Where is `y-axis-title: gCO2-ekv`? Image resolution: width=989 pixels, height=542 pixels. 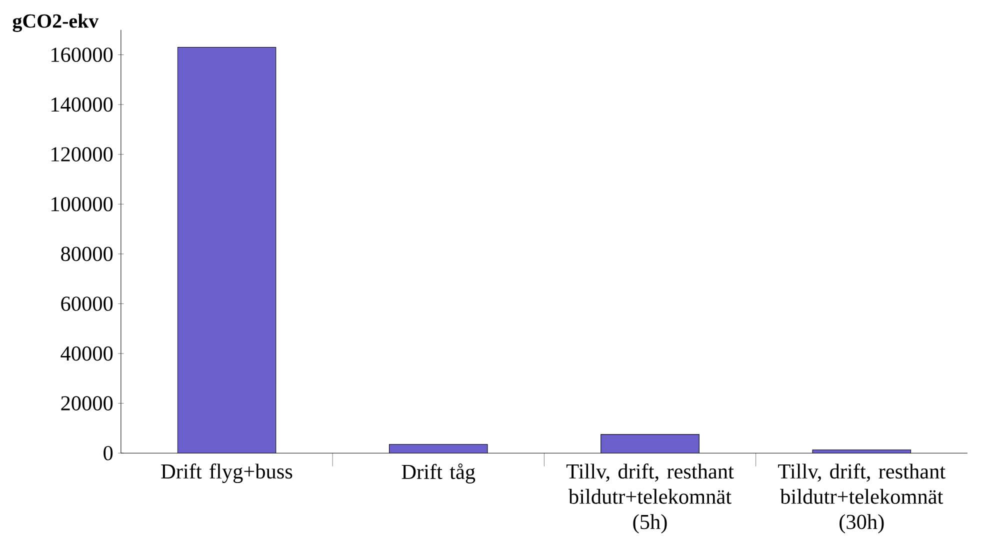 y-axis-title: gCO2-ekv is located at coordinates (55, 23).